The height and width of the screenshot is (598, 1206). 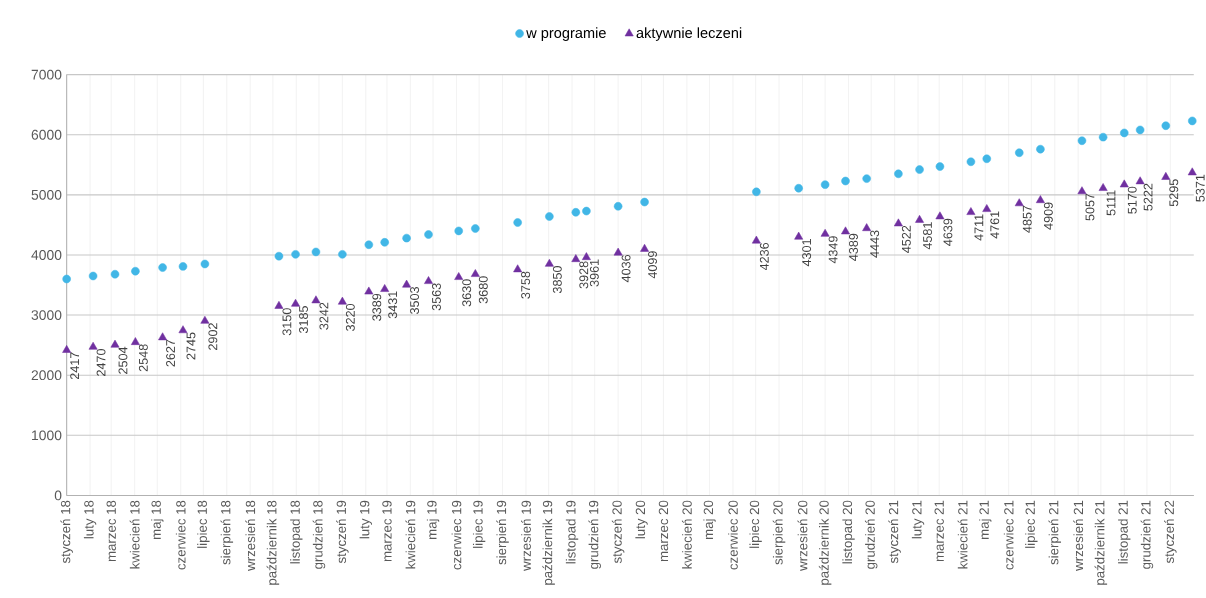 What do you see at coordinates (939, 531) in the screenshot?
I see `x-tick-label: marzec 21` at bounding box center [939, 531].